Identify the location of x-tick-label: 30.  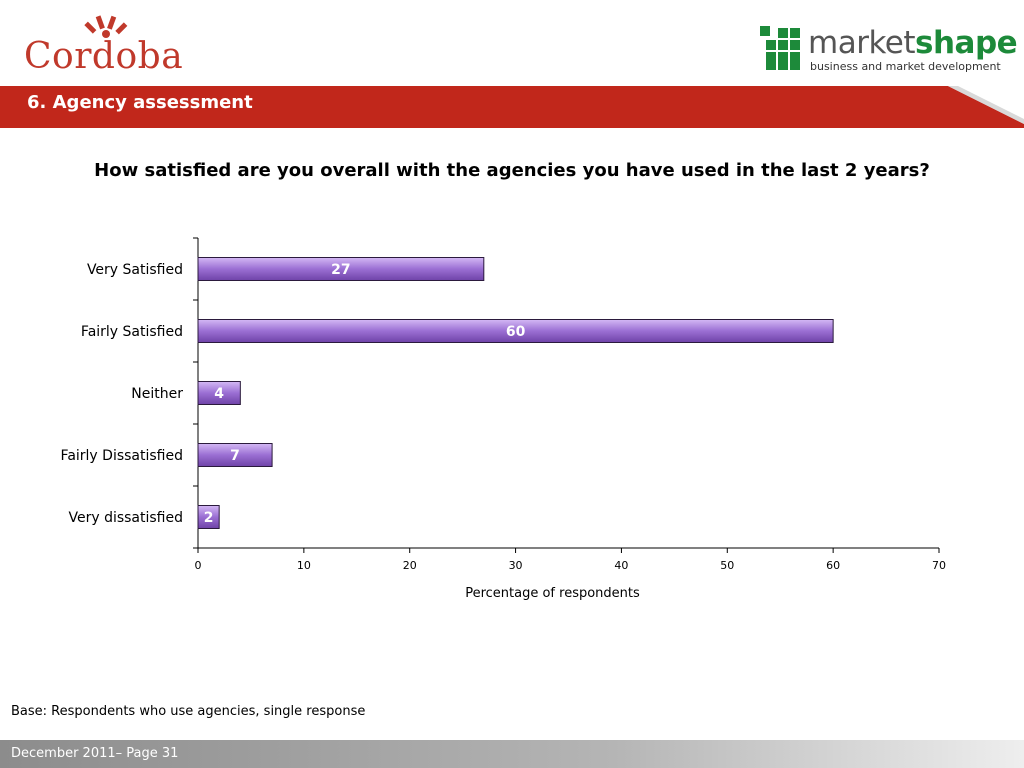
(516, 565).